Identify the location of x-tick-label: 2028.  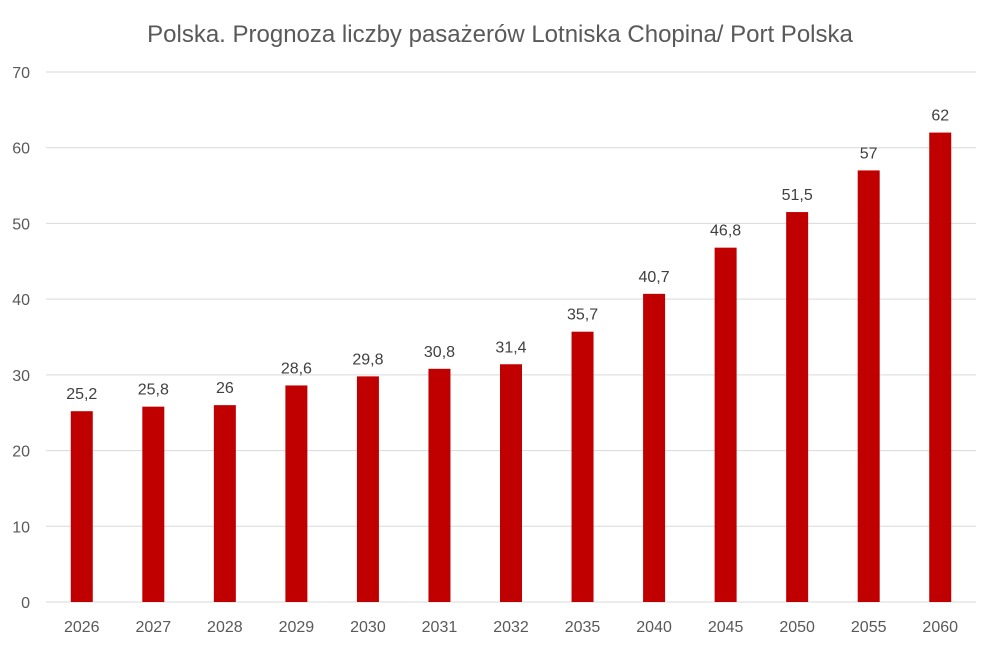
(225, 627).